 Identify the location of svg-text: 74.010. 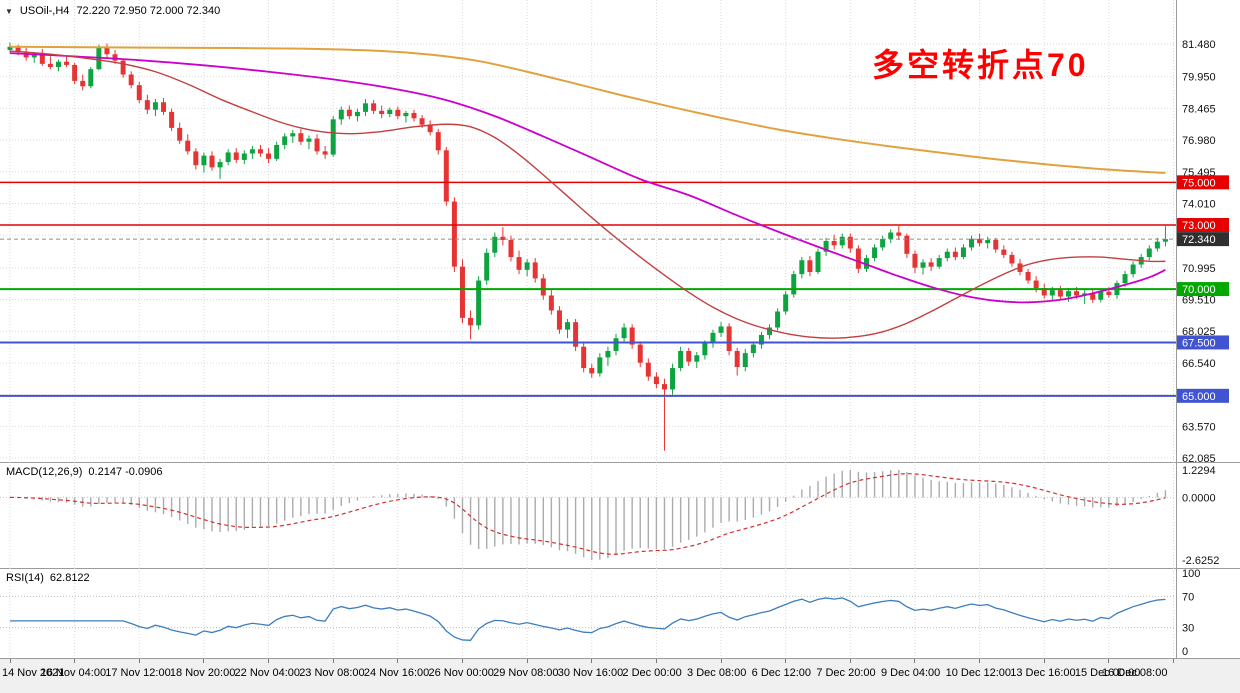
(1199, 204).